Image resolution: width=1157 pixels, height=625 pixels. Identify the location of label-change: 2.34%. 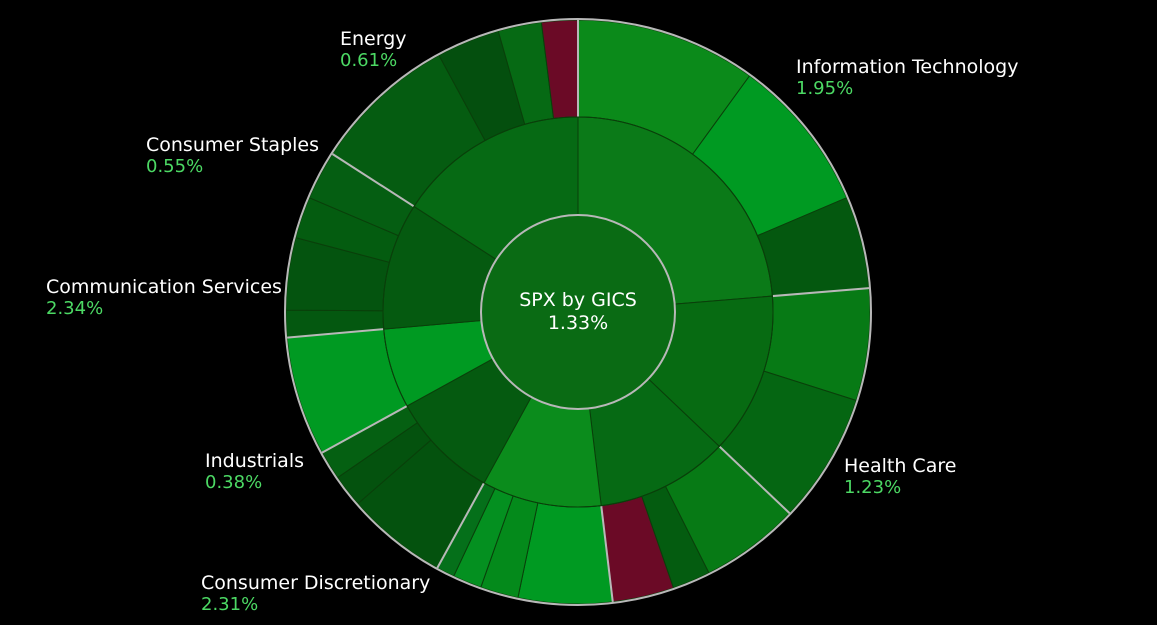
(75, 308).